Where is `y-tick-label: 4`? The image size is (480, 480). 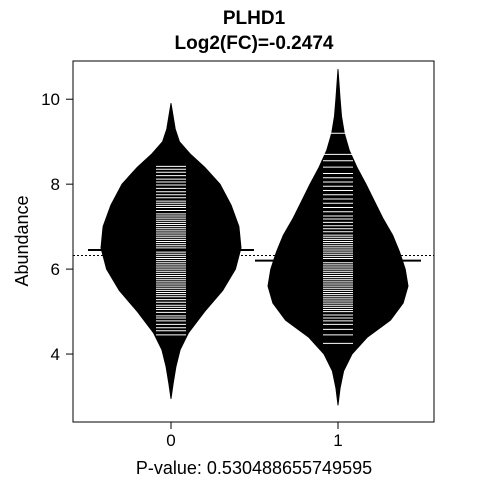
y-tick-label: 4 is located at coordinates (55, 354).